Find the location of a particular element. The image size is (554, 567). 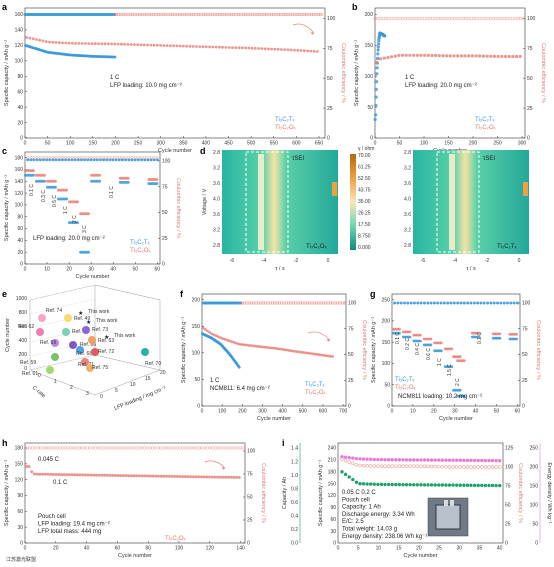

x-tick-label: 40 is located at coordinates (87, 549).